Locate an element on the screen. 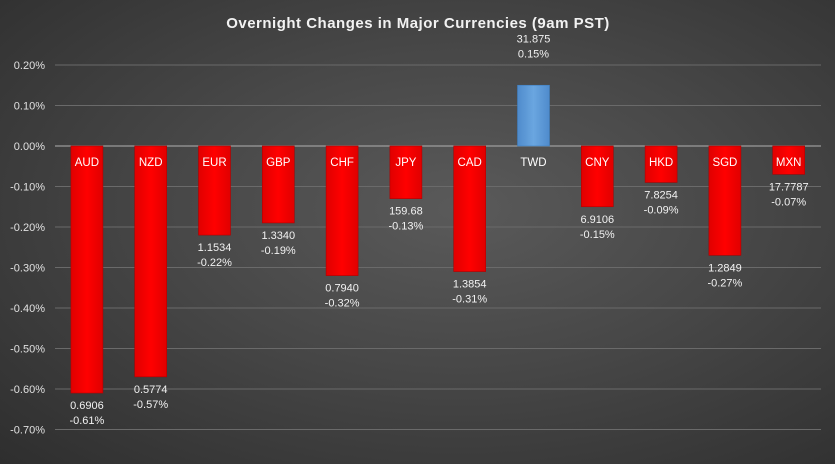 The width and height of the screenshot is (835, 464). value-label: -0.57% is located at coordinates (150, 405).